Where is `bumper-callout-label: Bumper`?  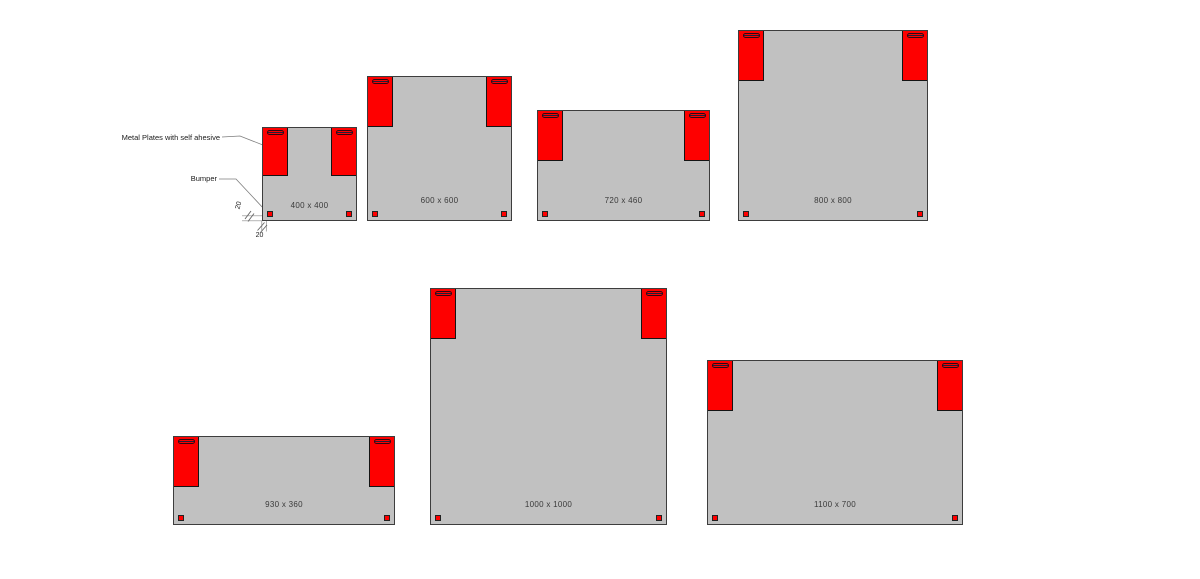 bumper-callout-label: Bumper is located at coordinates (203, 178).